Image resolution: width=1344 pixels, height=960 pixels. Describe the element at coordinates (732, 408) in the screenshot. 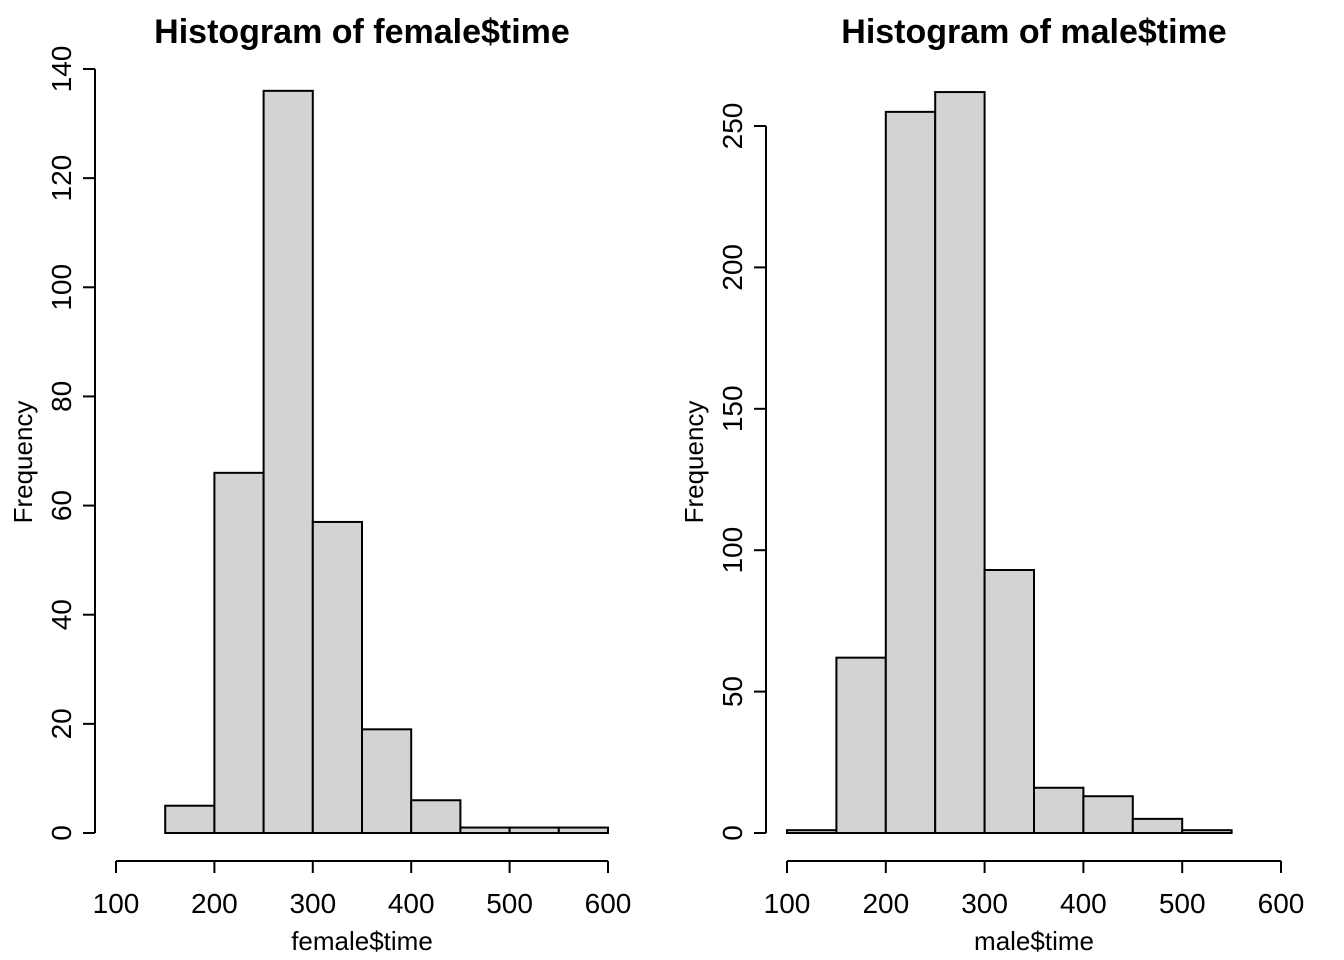

I see `y-tick-label: 150` at that location.